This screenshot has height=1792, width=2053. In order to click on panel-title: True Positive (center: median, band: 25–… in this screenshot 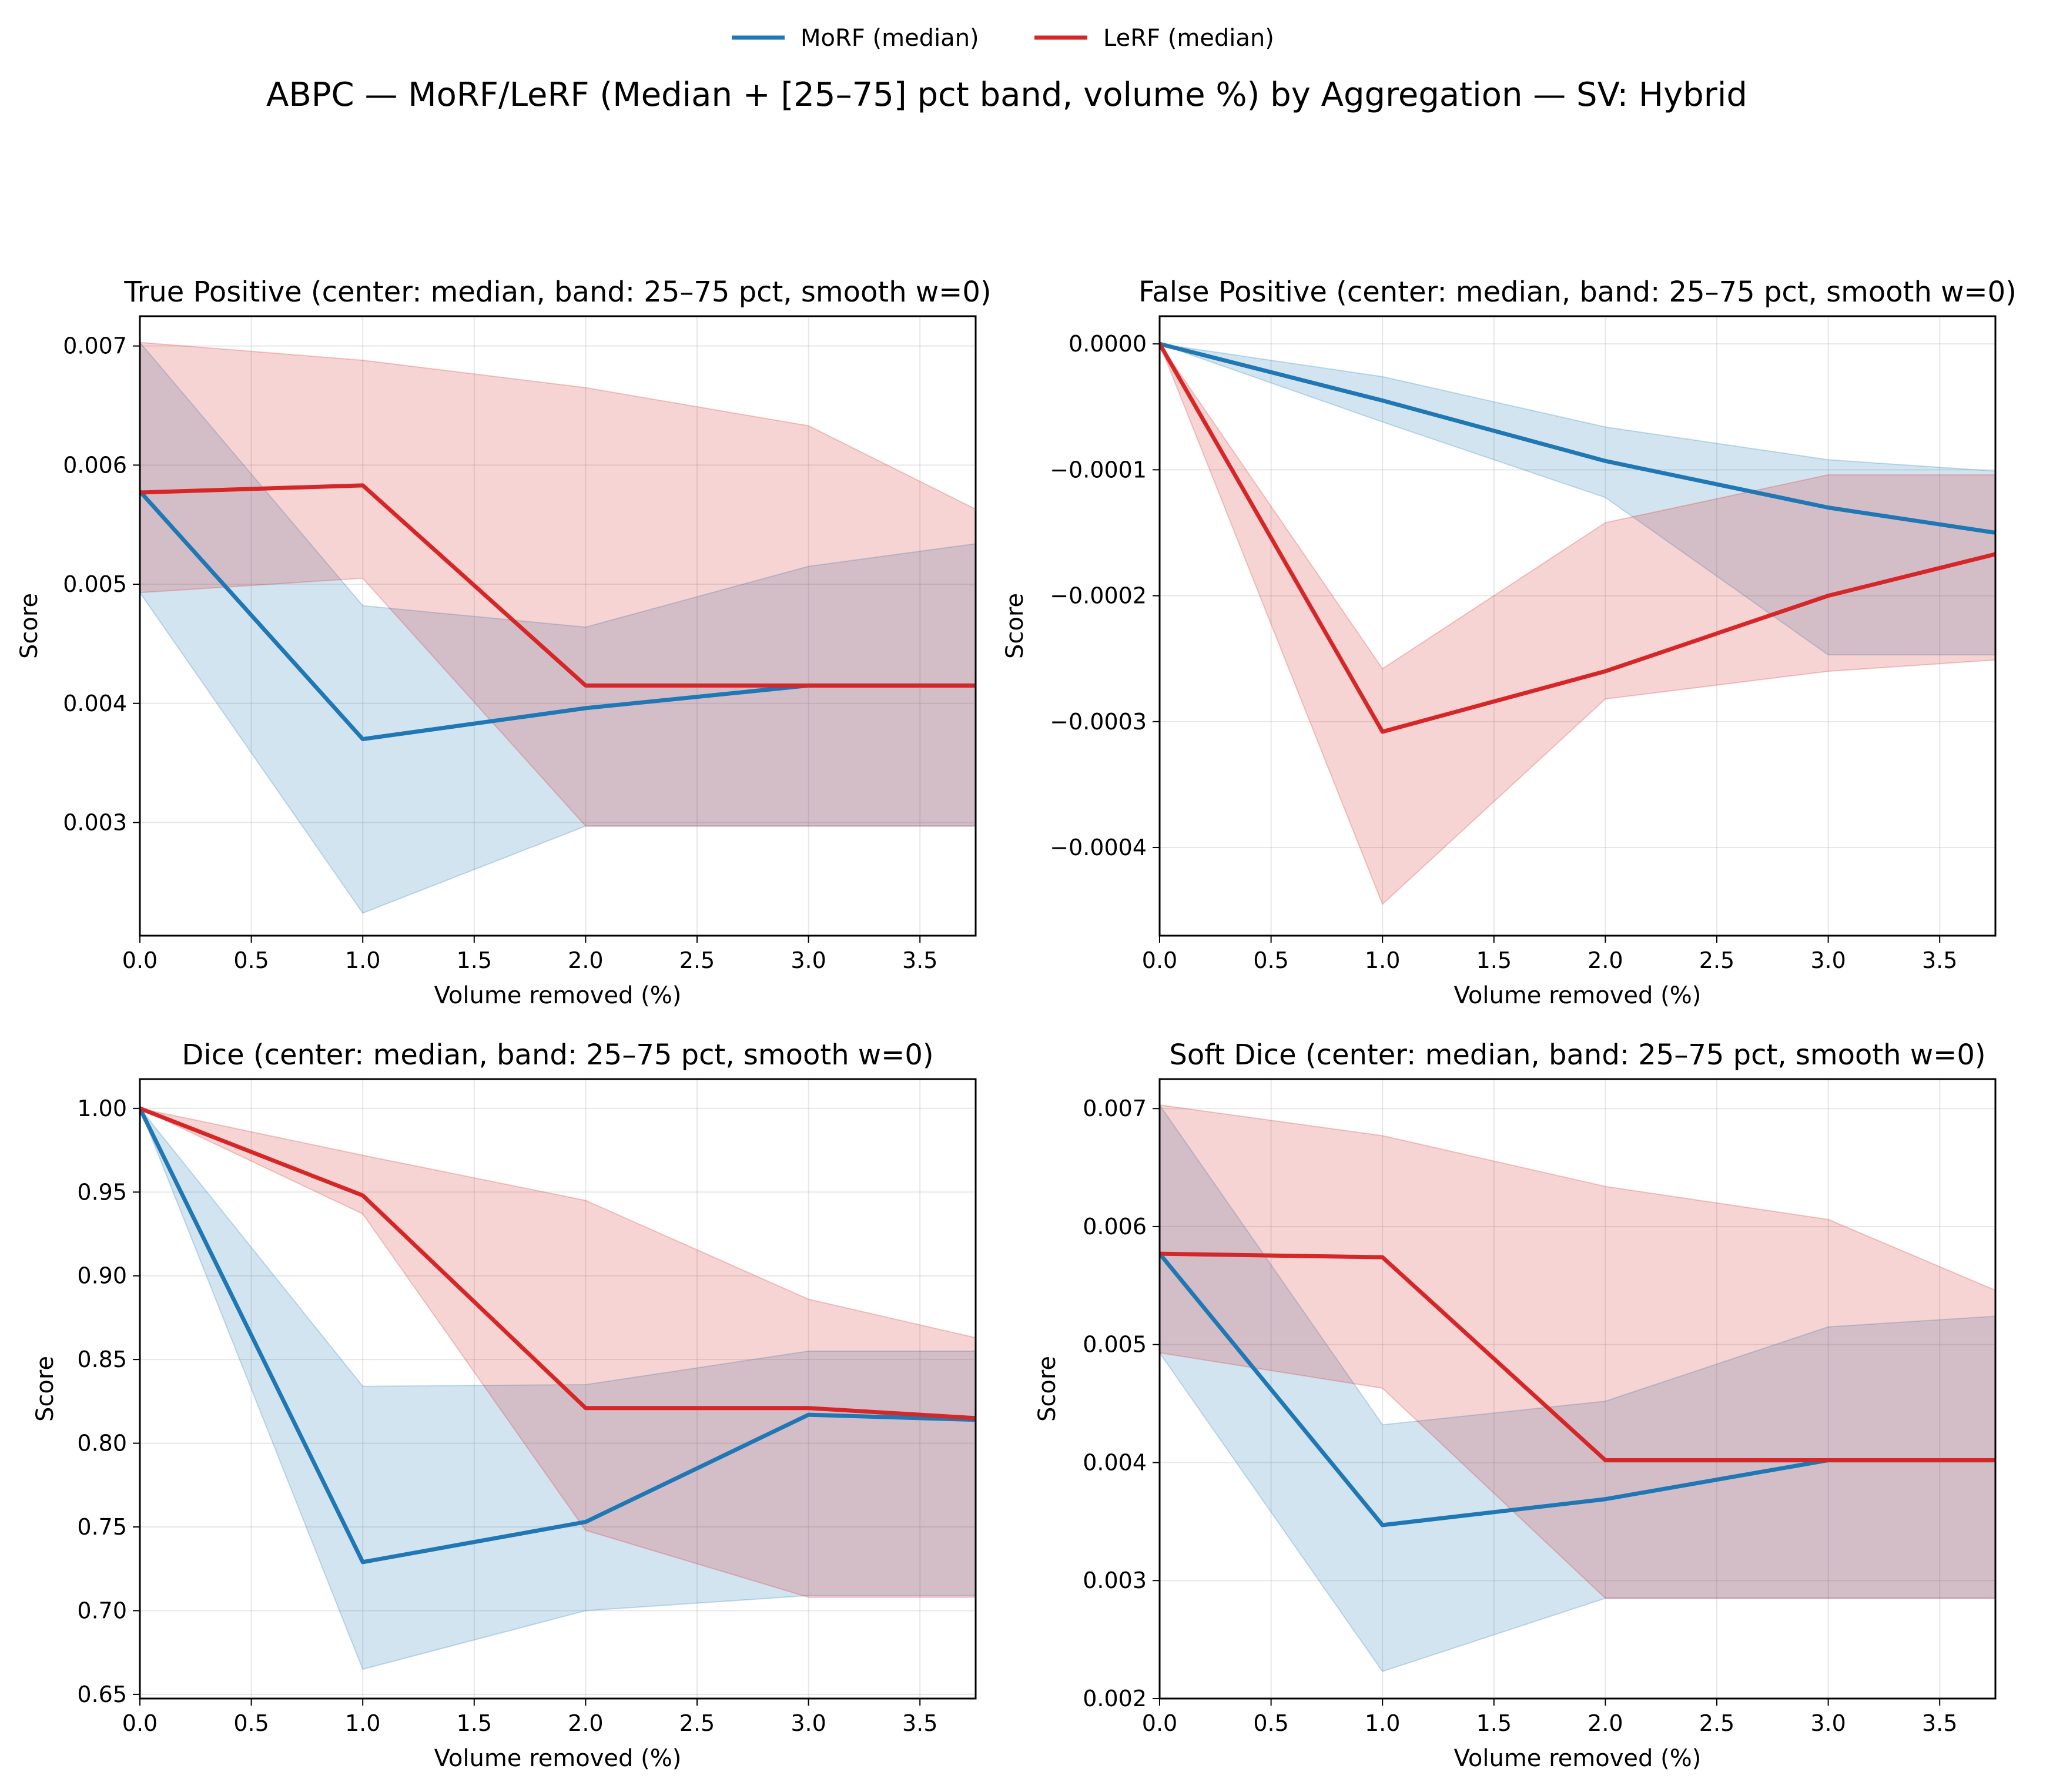, I will do `click(557, 292)`.